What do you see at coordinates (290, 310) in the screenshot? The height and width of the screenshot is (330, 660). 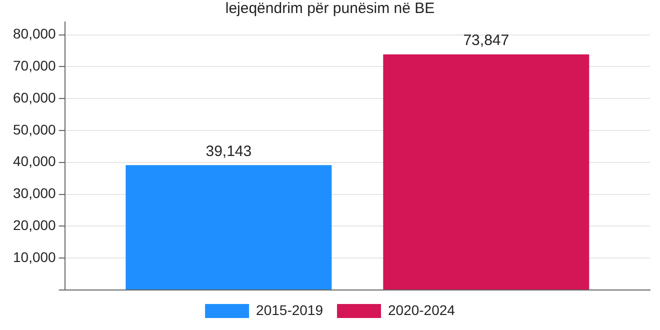 I see `legend-label: 2015-2019` at bounding box center [290, 310].